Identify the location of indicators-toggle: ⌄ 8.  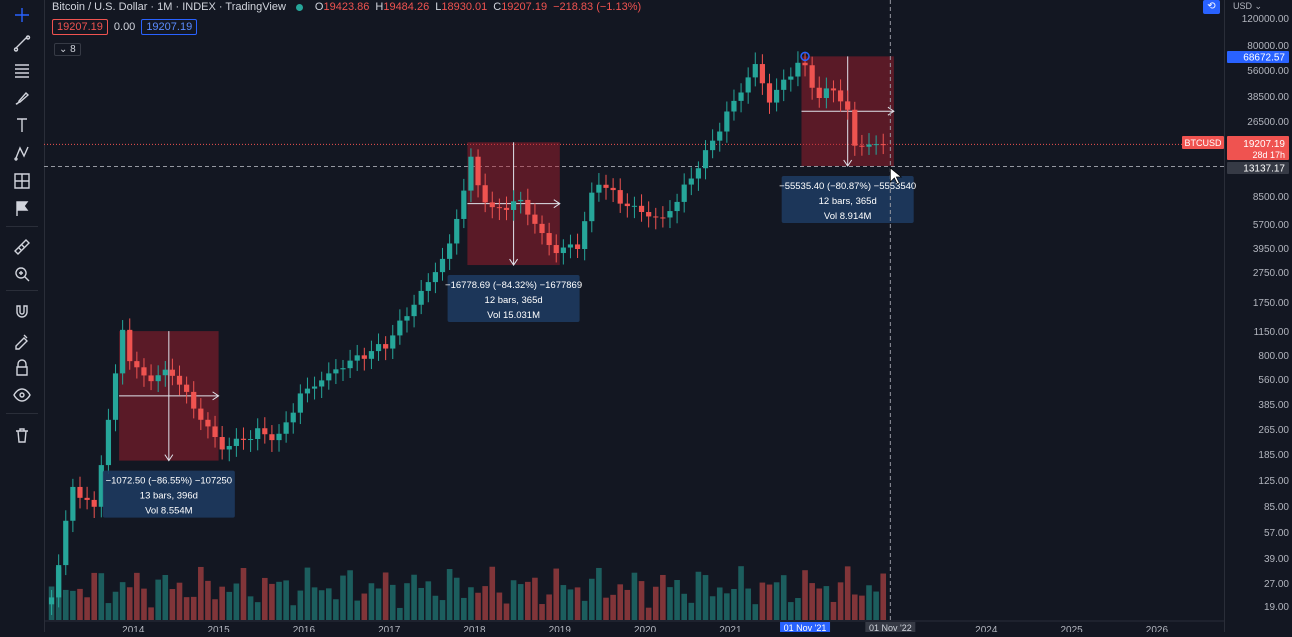
(67, 49).